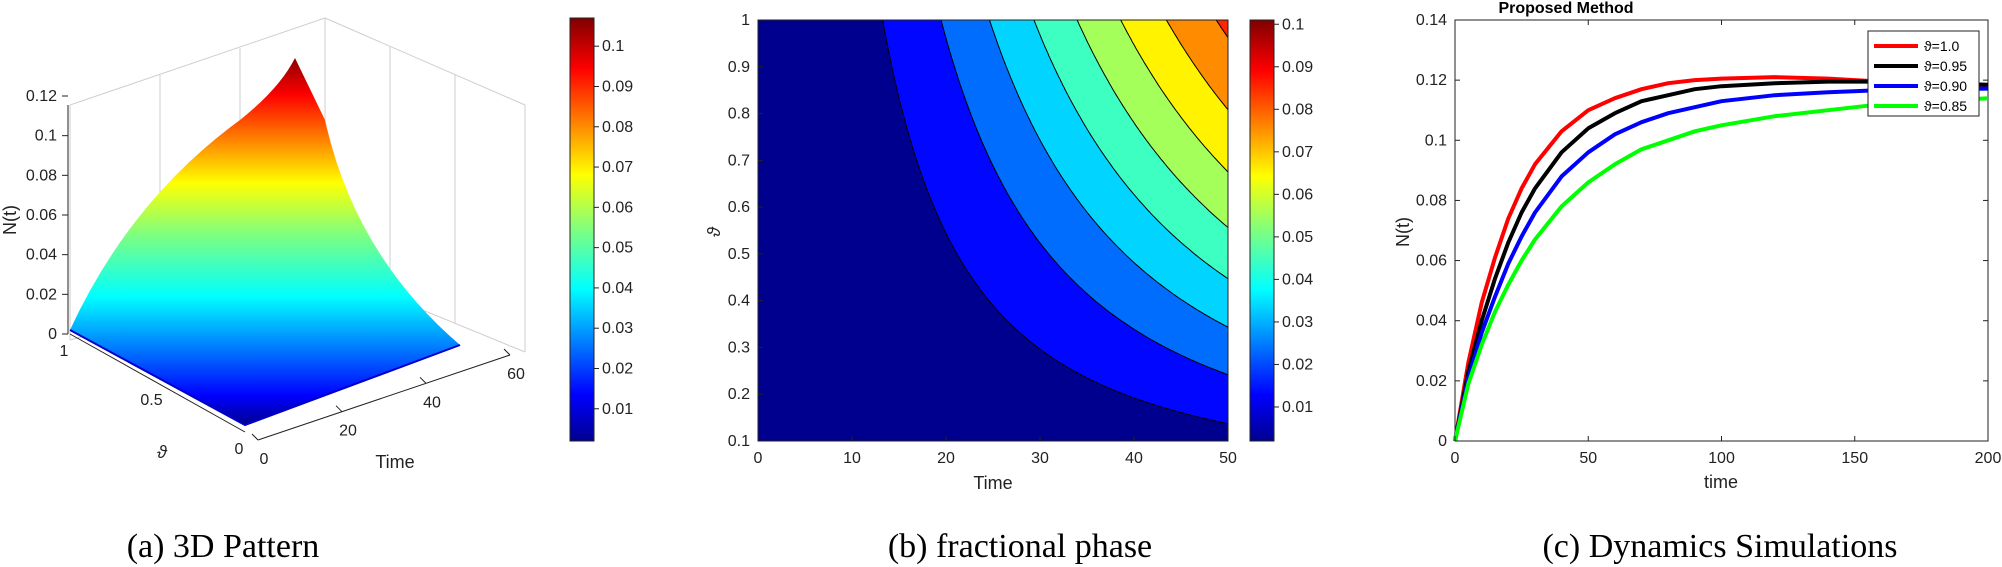  Describe the element at coordinates (852, 458) in the screenshot. I see `x-tick-label: 10` at that location.